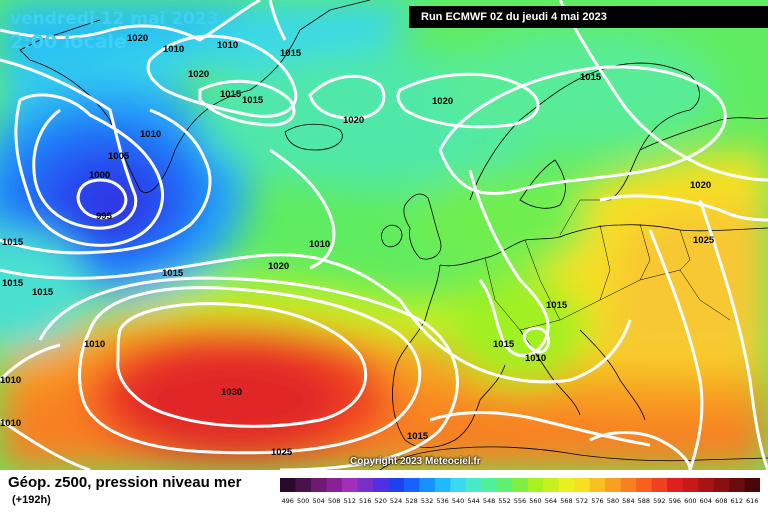 This screenshot has width=768, height=512. What do you see at coordinates (318, 501) in the screenshot?
I see `legend-tick-label: 504` at bounding box center [318, 501].